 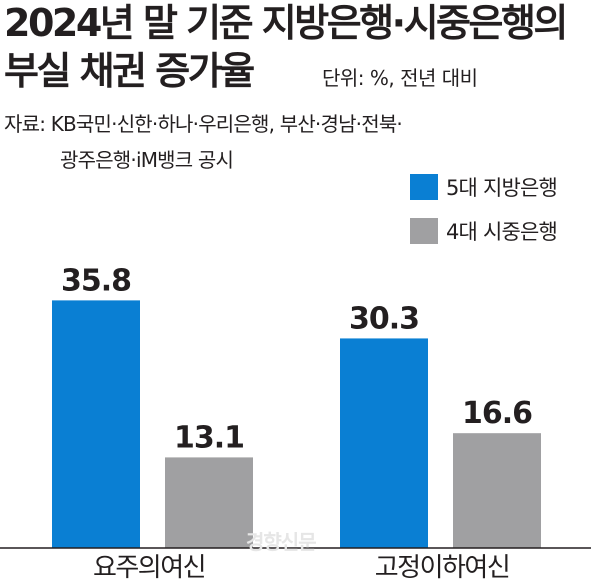 I want to click on unit-label: 단위: %, 전년 대비, so click(x=400, y=78).